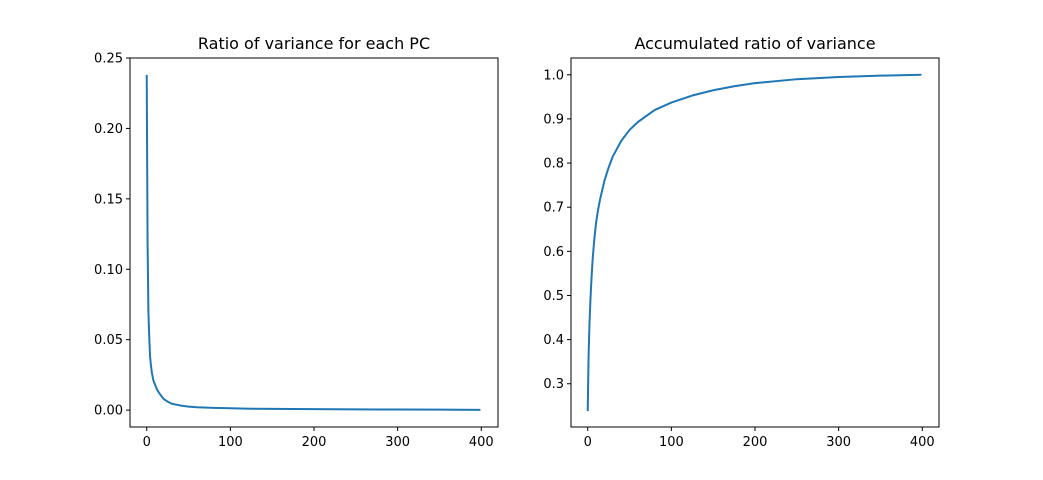  I want to click on y-tick-label: 0.25, so click(108, 59).